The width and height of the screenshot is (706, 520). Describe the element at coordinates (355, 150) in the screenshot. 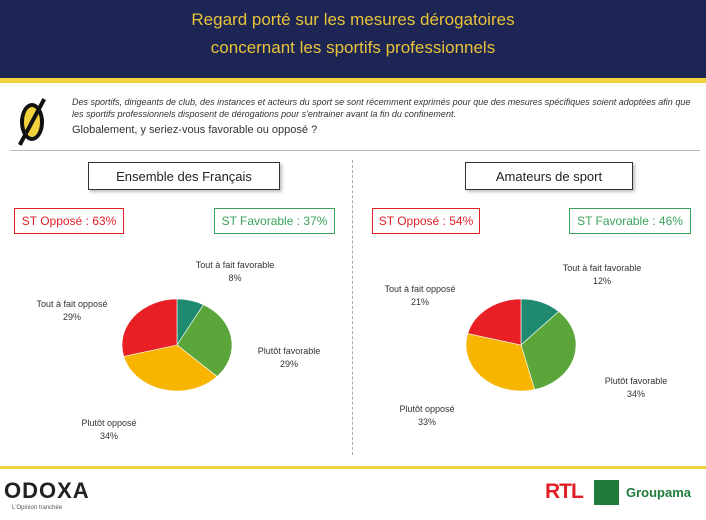

I see `separator` at that location.